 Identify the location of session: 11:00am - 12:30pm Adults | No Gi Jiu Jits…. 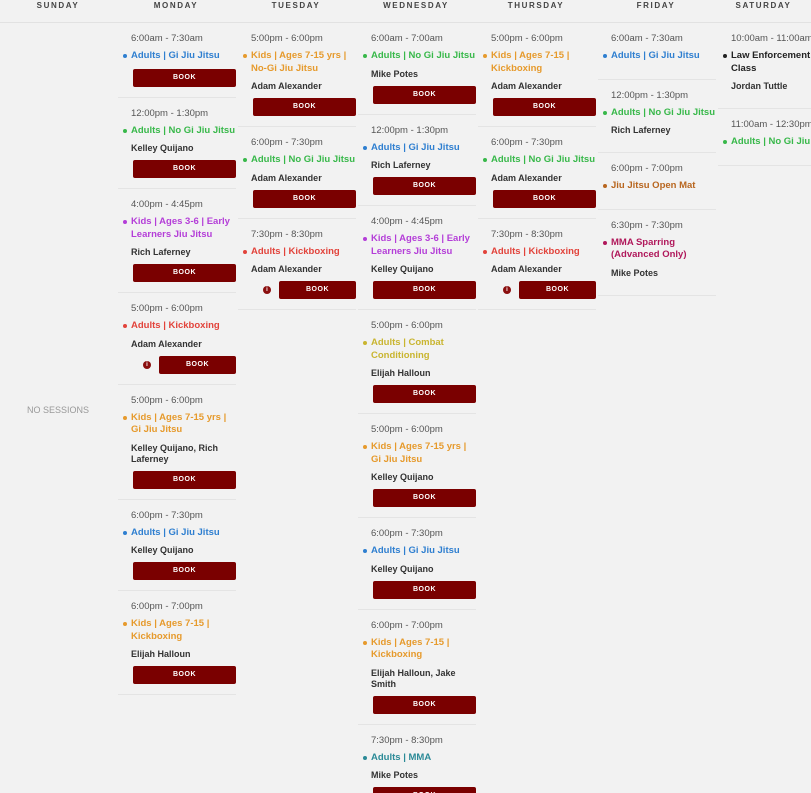
(764, 137).